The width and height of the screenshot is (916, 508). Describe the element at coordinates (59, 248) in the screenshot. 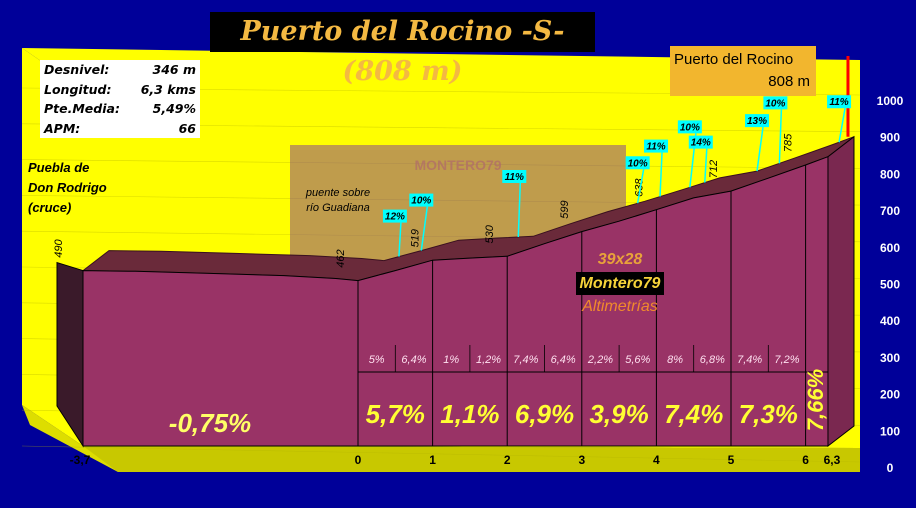

I see `altitude-label: 490` at that location.